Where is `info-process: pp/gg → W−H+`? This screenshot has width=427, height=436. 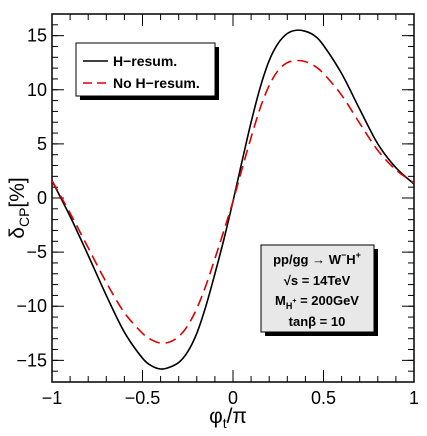 info-process: pp/gg → W−H+ is located at coordinates (317, 258).